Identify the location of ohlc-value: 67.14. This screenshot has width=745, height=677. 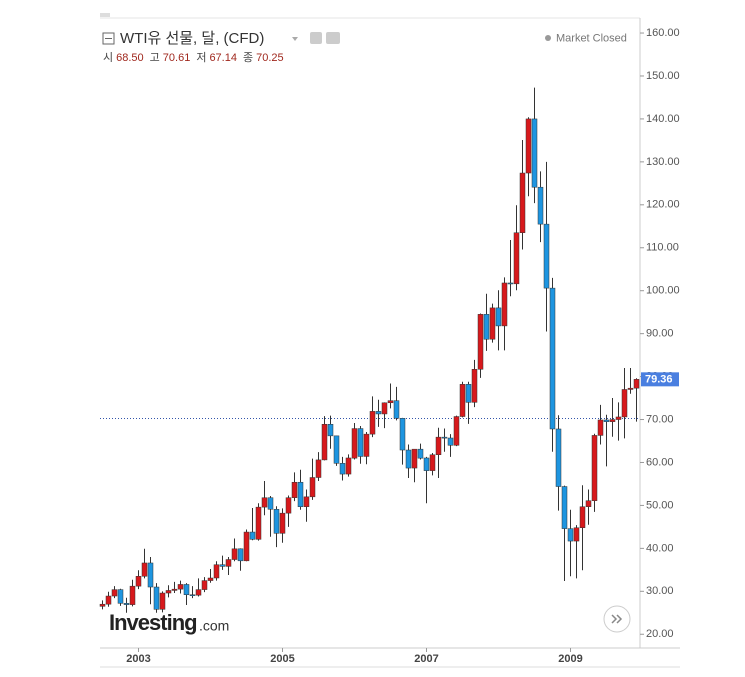
(223, 58).